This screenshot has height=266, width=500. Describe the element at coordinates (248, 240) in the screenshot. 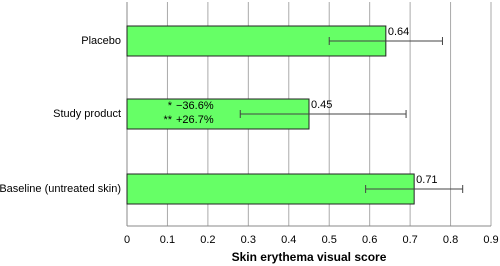

I see `x-tick-label: 0.3` at that location.